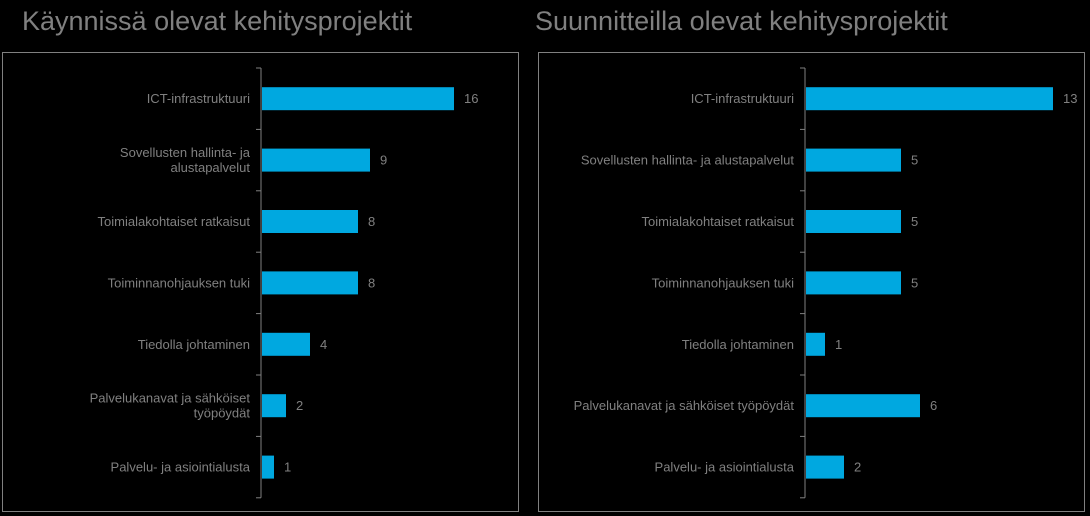  I want to click on value-label: 4, so click(323, 344).